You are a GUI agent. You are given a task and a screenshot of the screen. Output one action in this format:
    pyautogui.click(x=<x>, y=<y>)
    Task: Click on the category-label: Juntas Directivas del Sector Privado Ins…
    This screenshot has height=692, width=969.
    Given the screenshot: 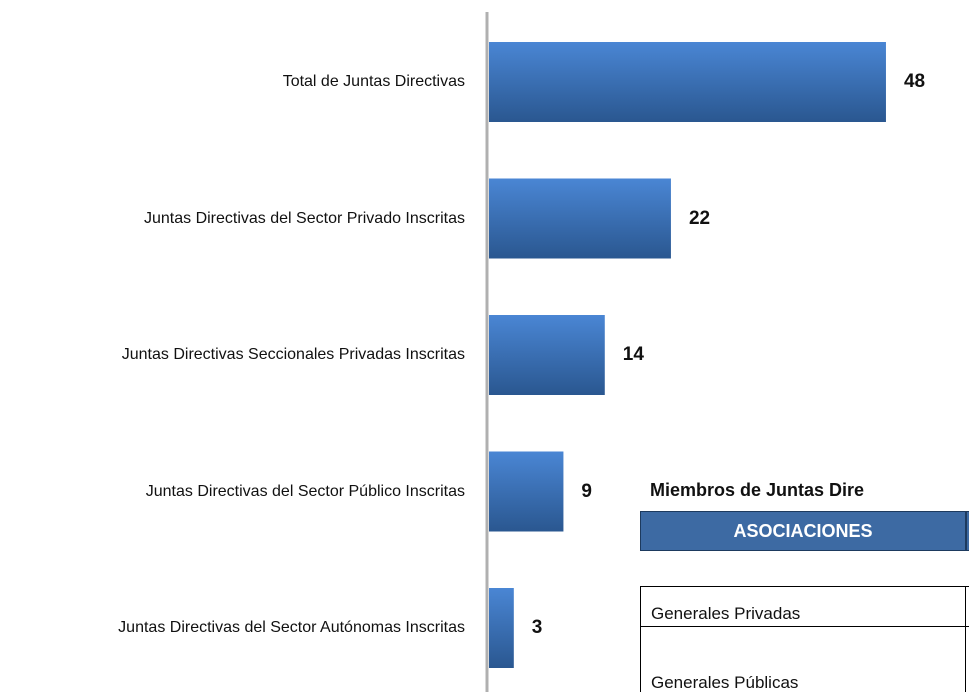 What is the action you would take?
    pyautogui.click(x=232, y=219)
    